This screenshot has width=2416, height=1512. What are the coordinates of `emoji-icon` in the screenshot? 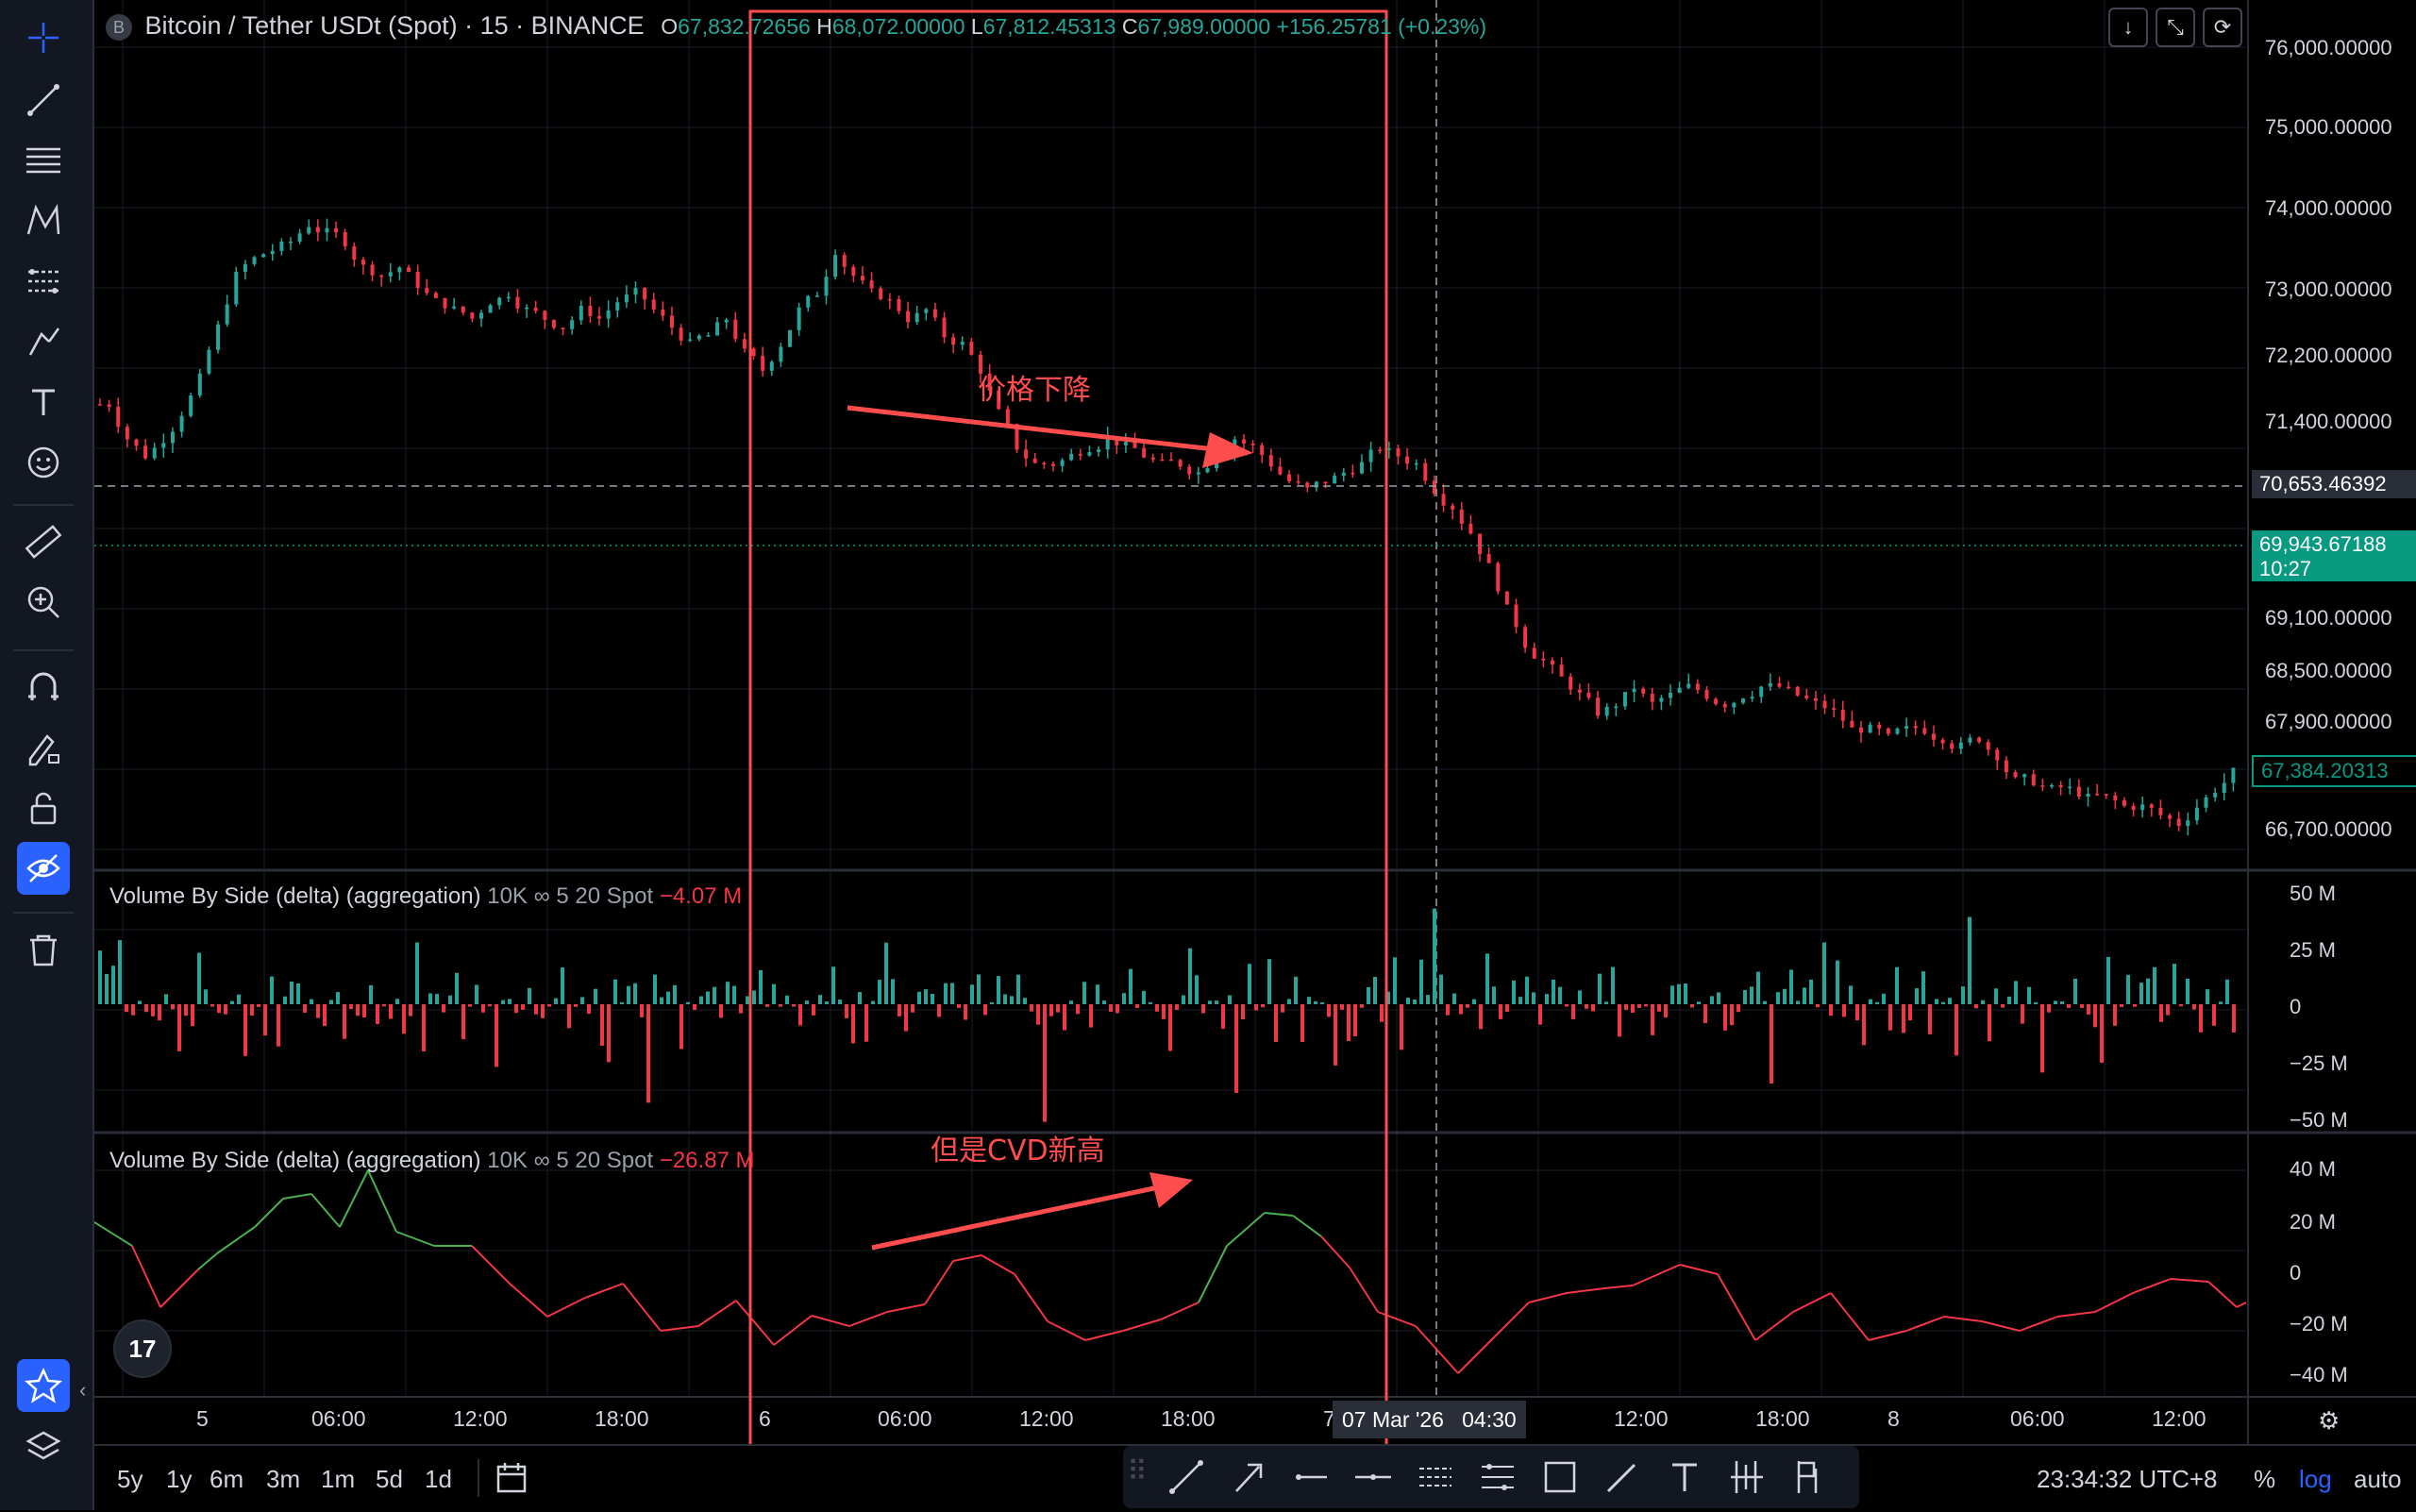 It's located at (43, 462).